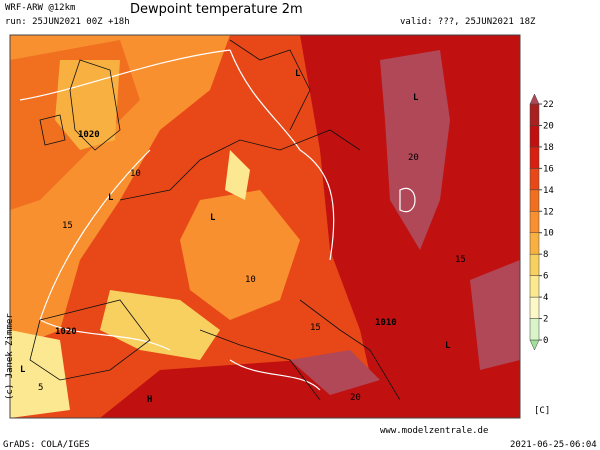 Image resolution: width=600 pixels, height=450 pixels. I want to click on website: www.modelzentrale.de, so click(434, 431).